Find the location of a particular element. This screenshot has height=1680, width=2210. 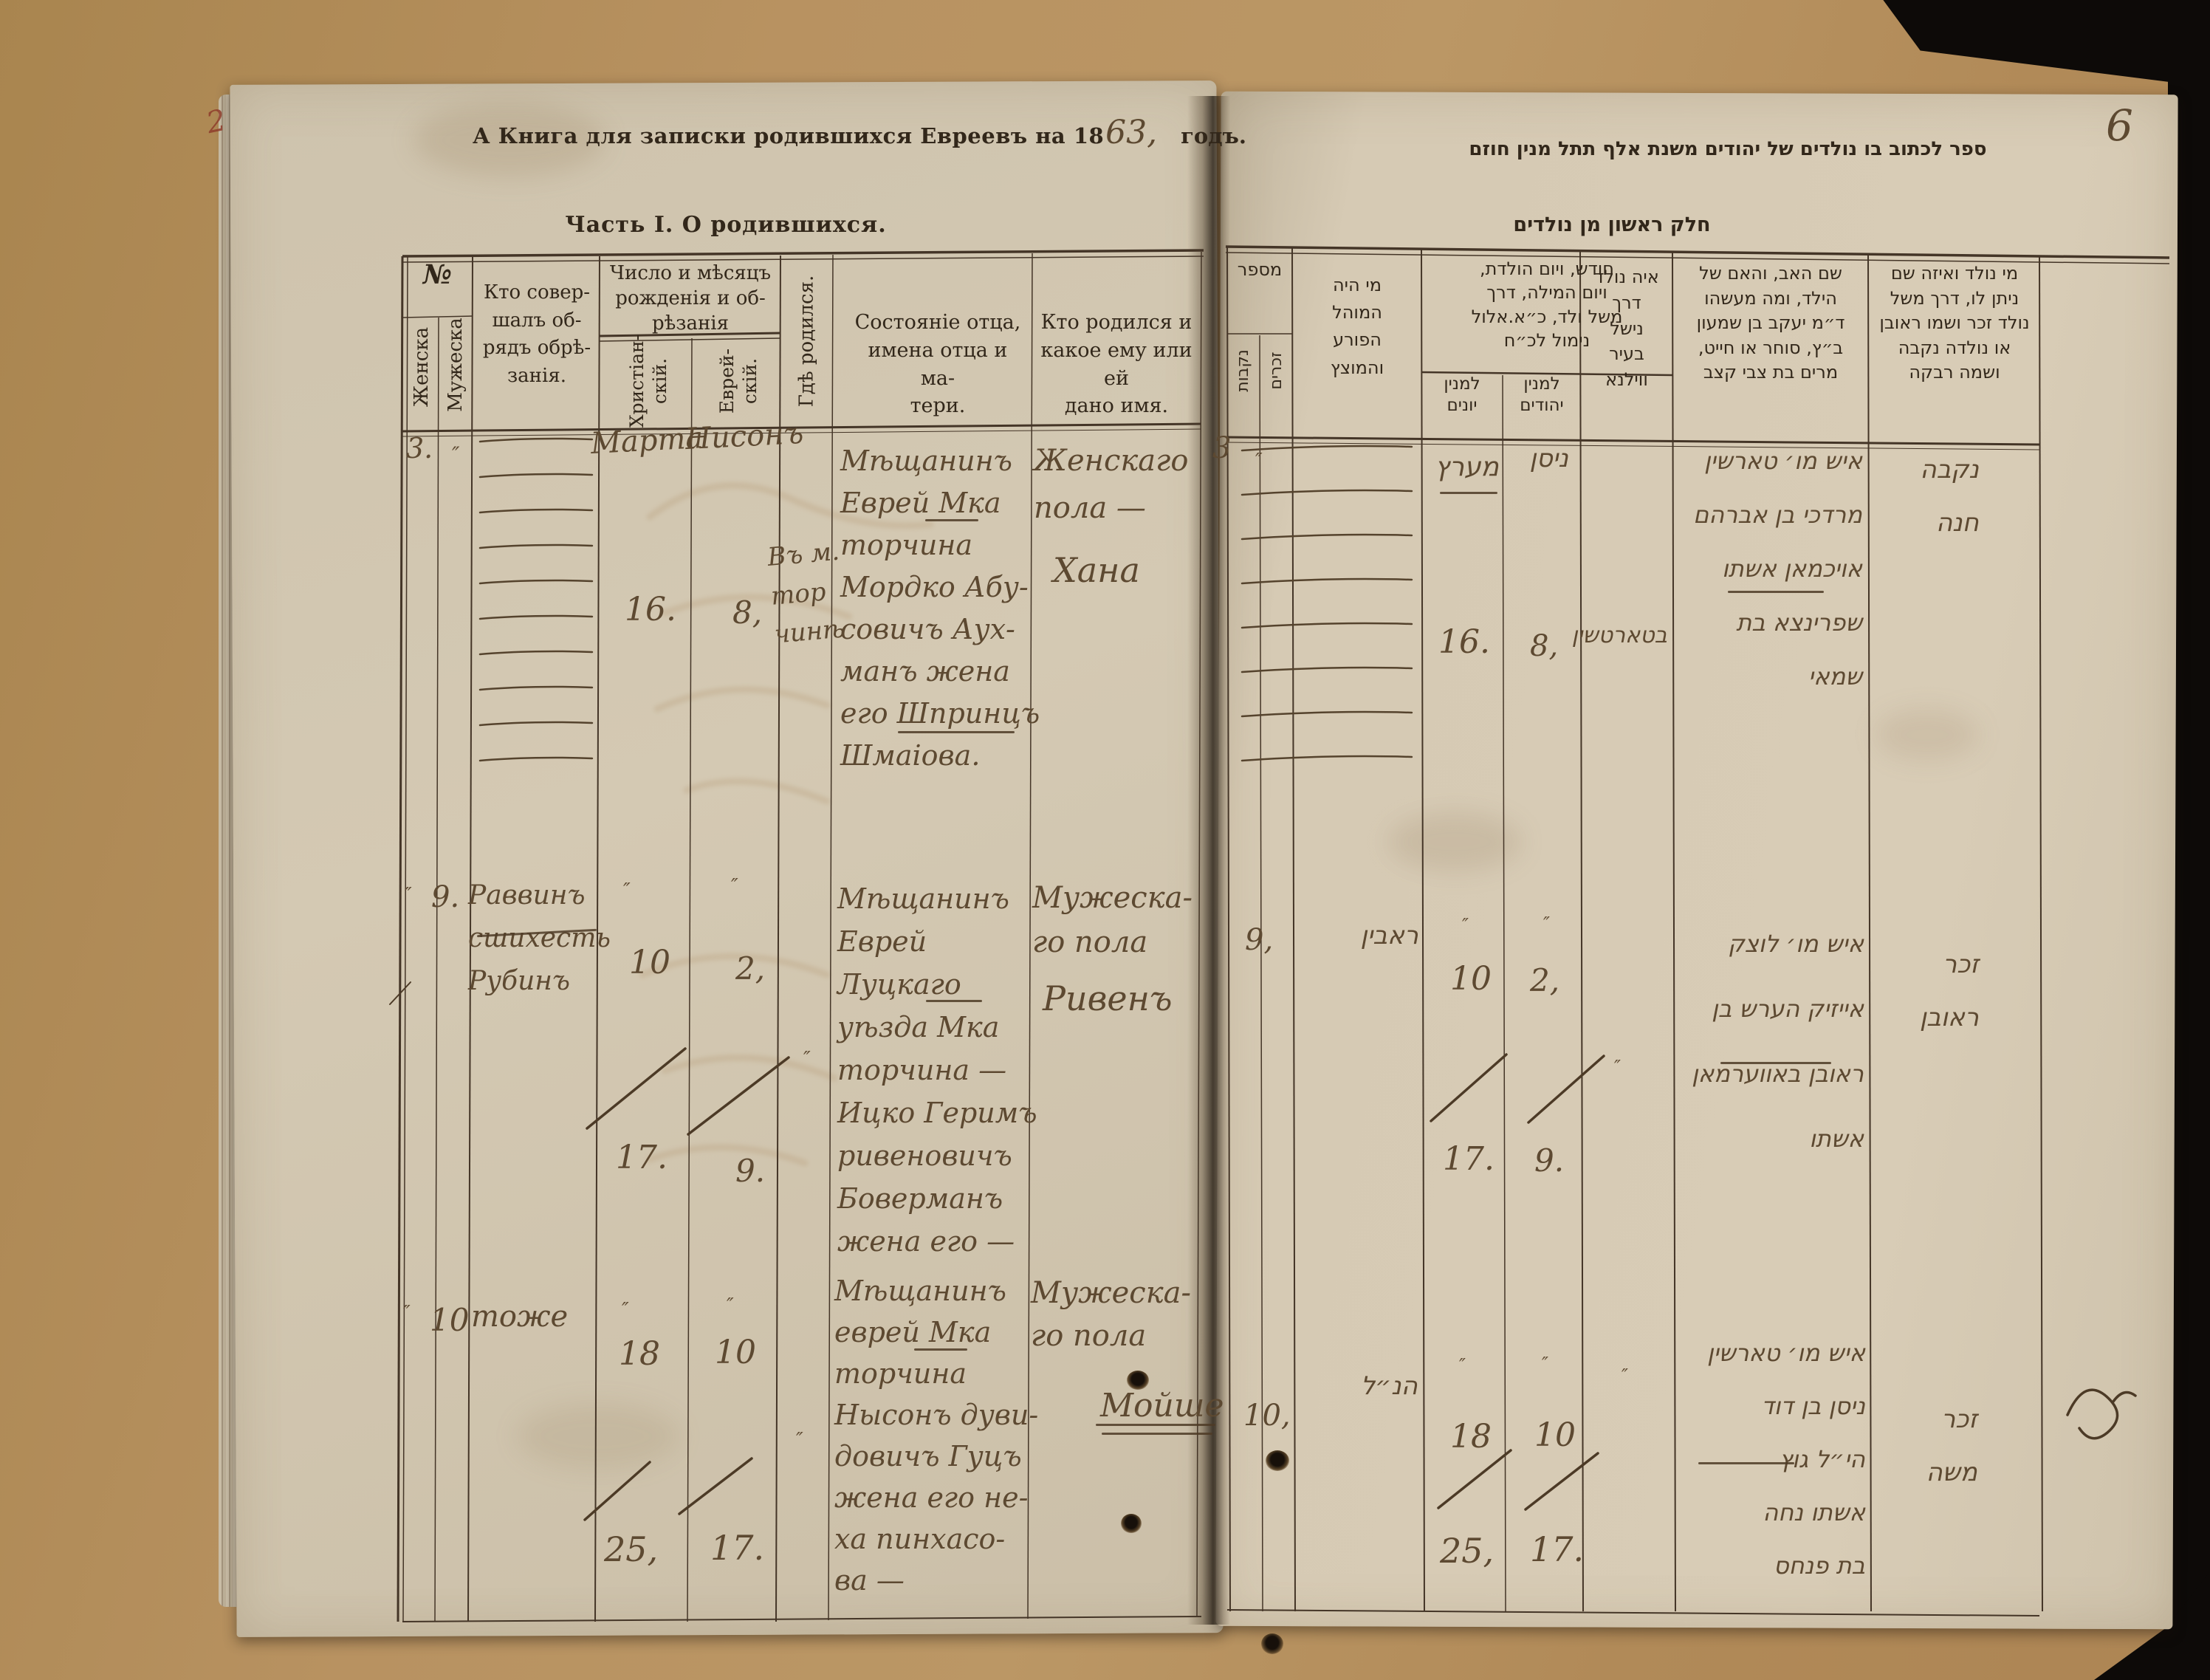

child-note-he: זכר משה is located at coordinates (1952, 1446).